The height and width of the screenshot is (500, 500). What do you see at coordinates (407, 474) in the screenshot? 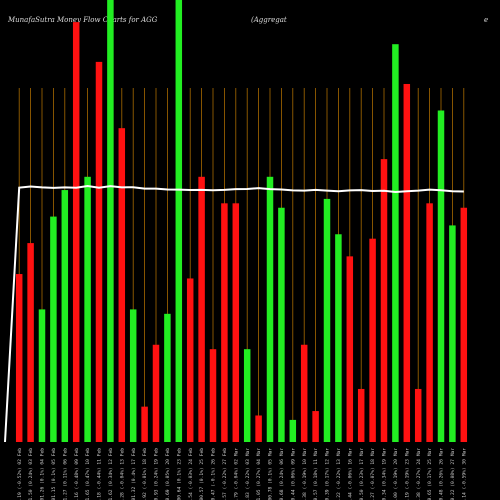
I see `x-tick-label: 100.19 (-0.19%) 23 Mar` at bounding box center [407, 474].